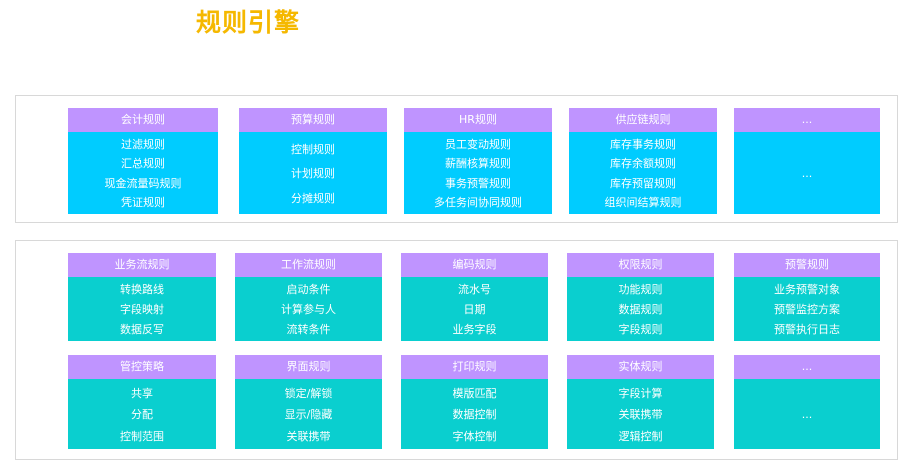 The height and width of the screenshot is (461, 899). I want to click on rule-card-r1-4-items: 功能规则数据规则字段规则, so click(640, 309).